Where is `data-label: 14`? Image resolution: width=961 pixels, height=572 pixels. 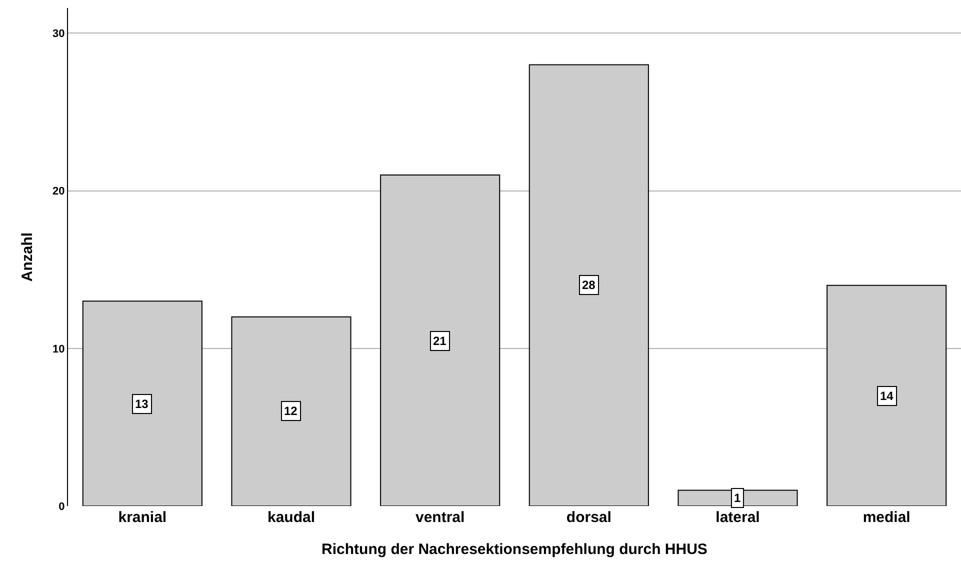
data-label: 14 is located at coordinates (887, 396).